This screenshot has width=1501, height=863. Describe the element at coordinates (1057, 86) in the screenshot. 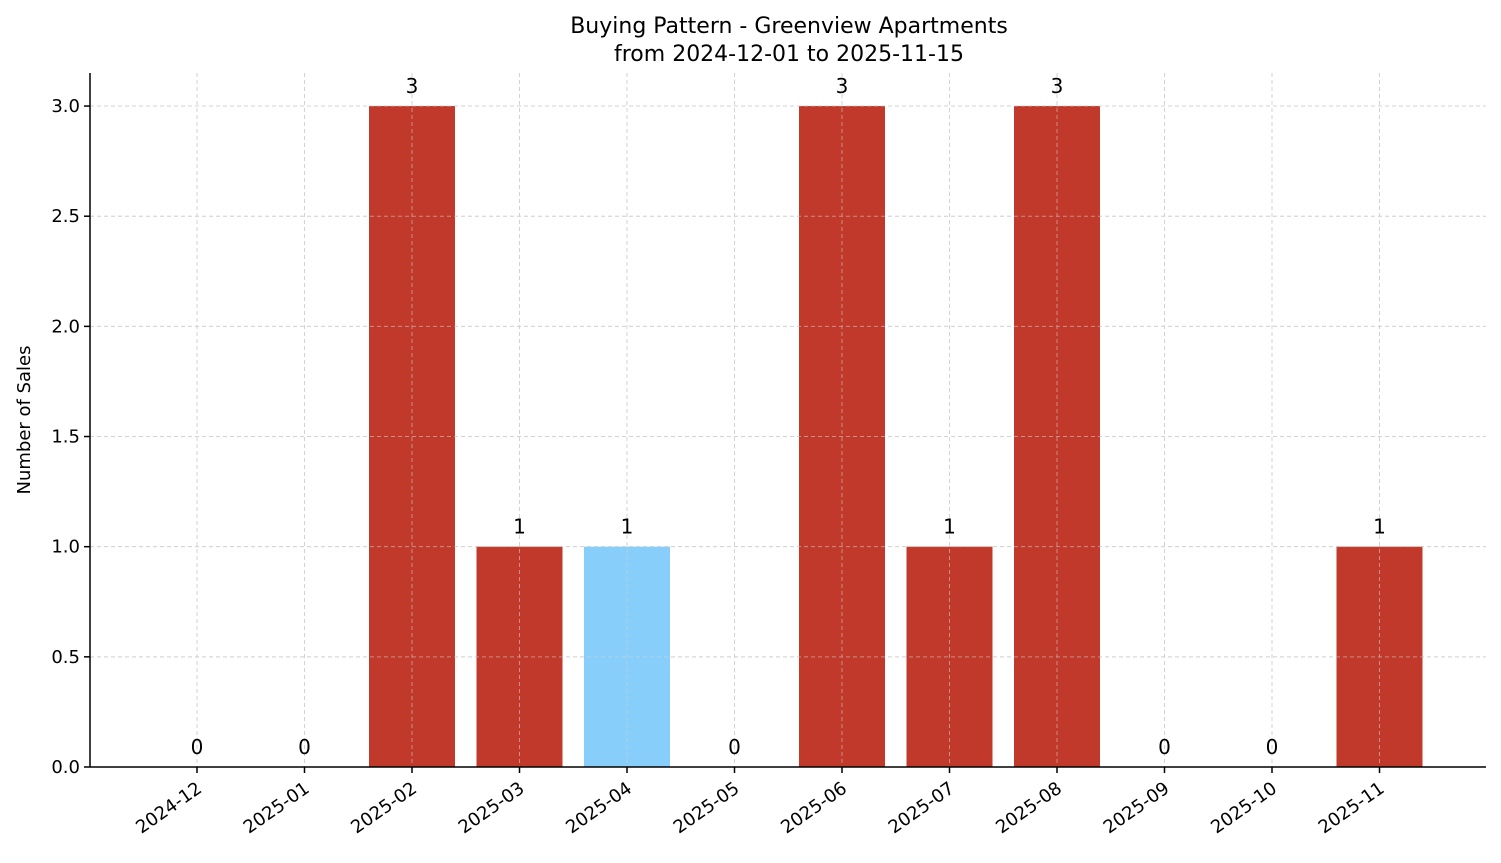

I see `data-label-2025-08: 3` at that location.